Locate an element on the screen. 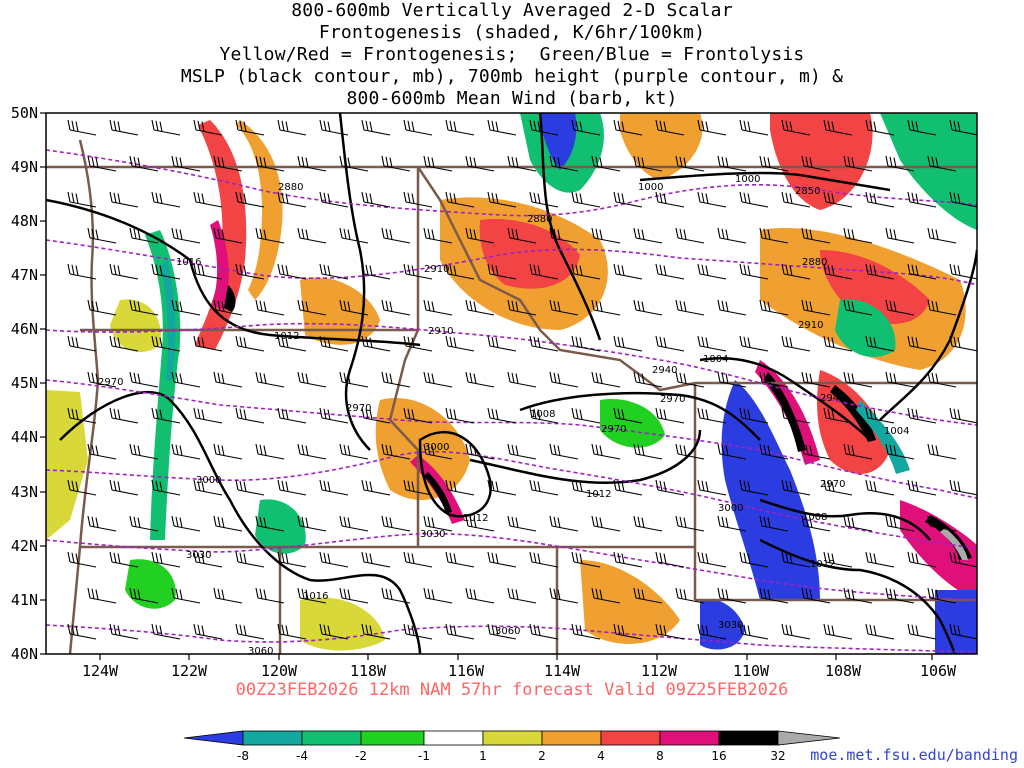 This screenshot has height=768, width=1024. lon-label: 118W is located at coordinates (368, 671).